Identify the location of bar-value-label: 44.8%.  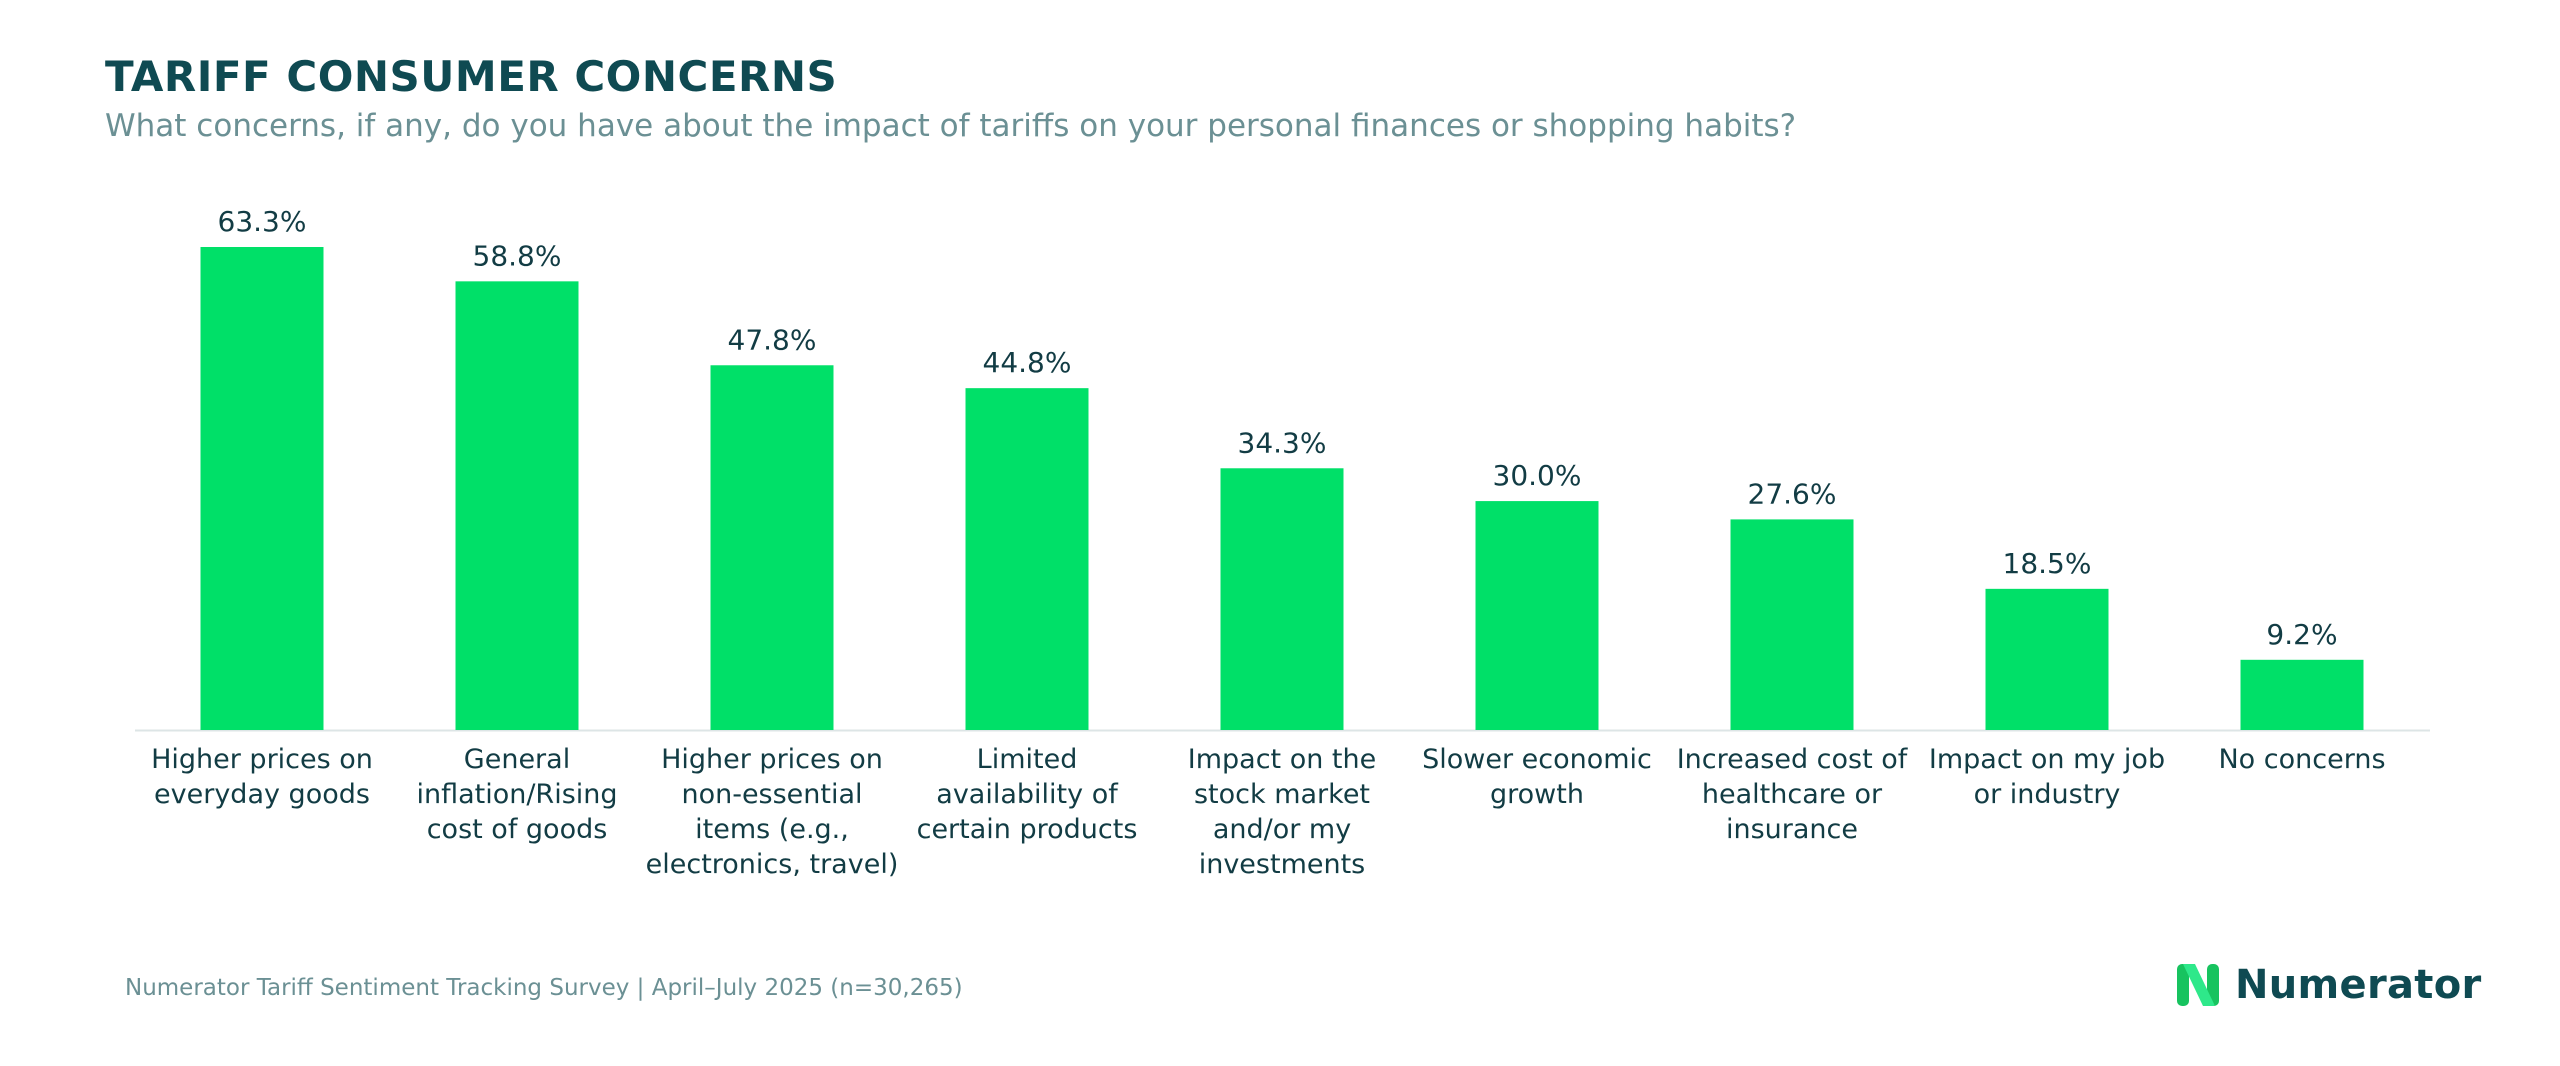
(1027, 362).